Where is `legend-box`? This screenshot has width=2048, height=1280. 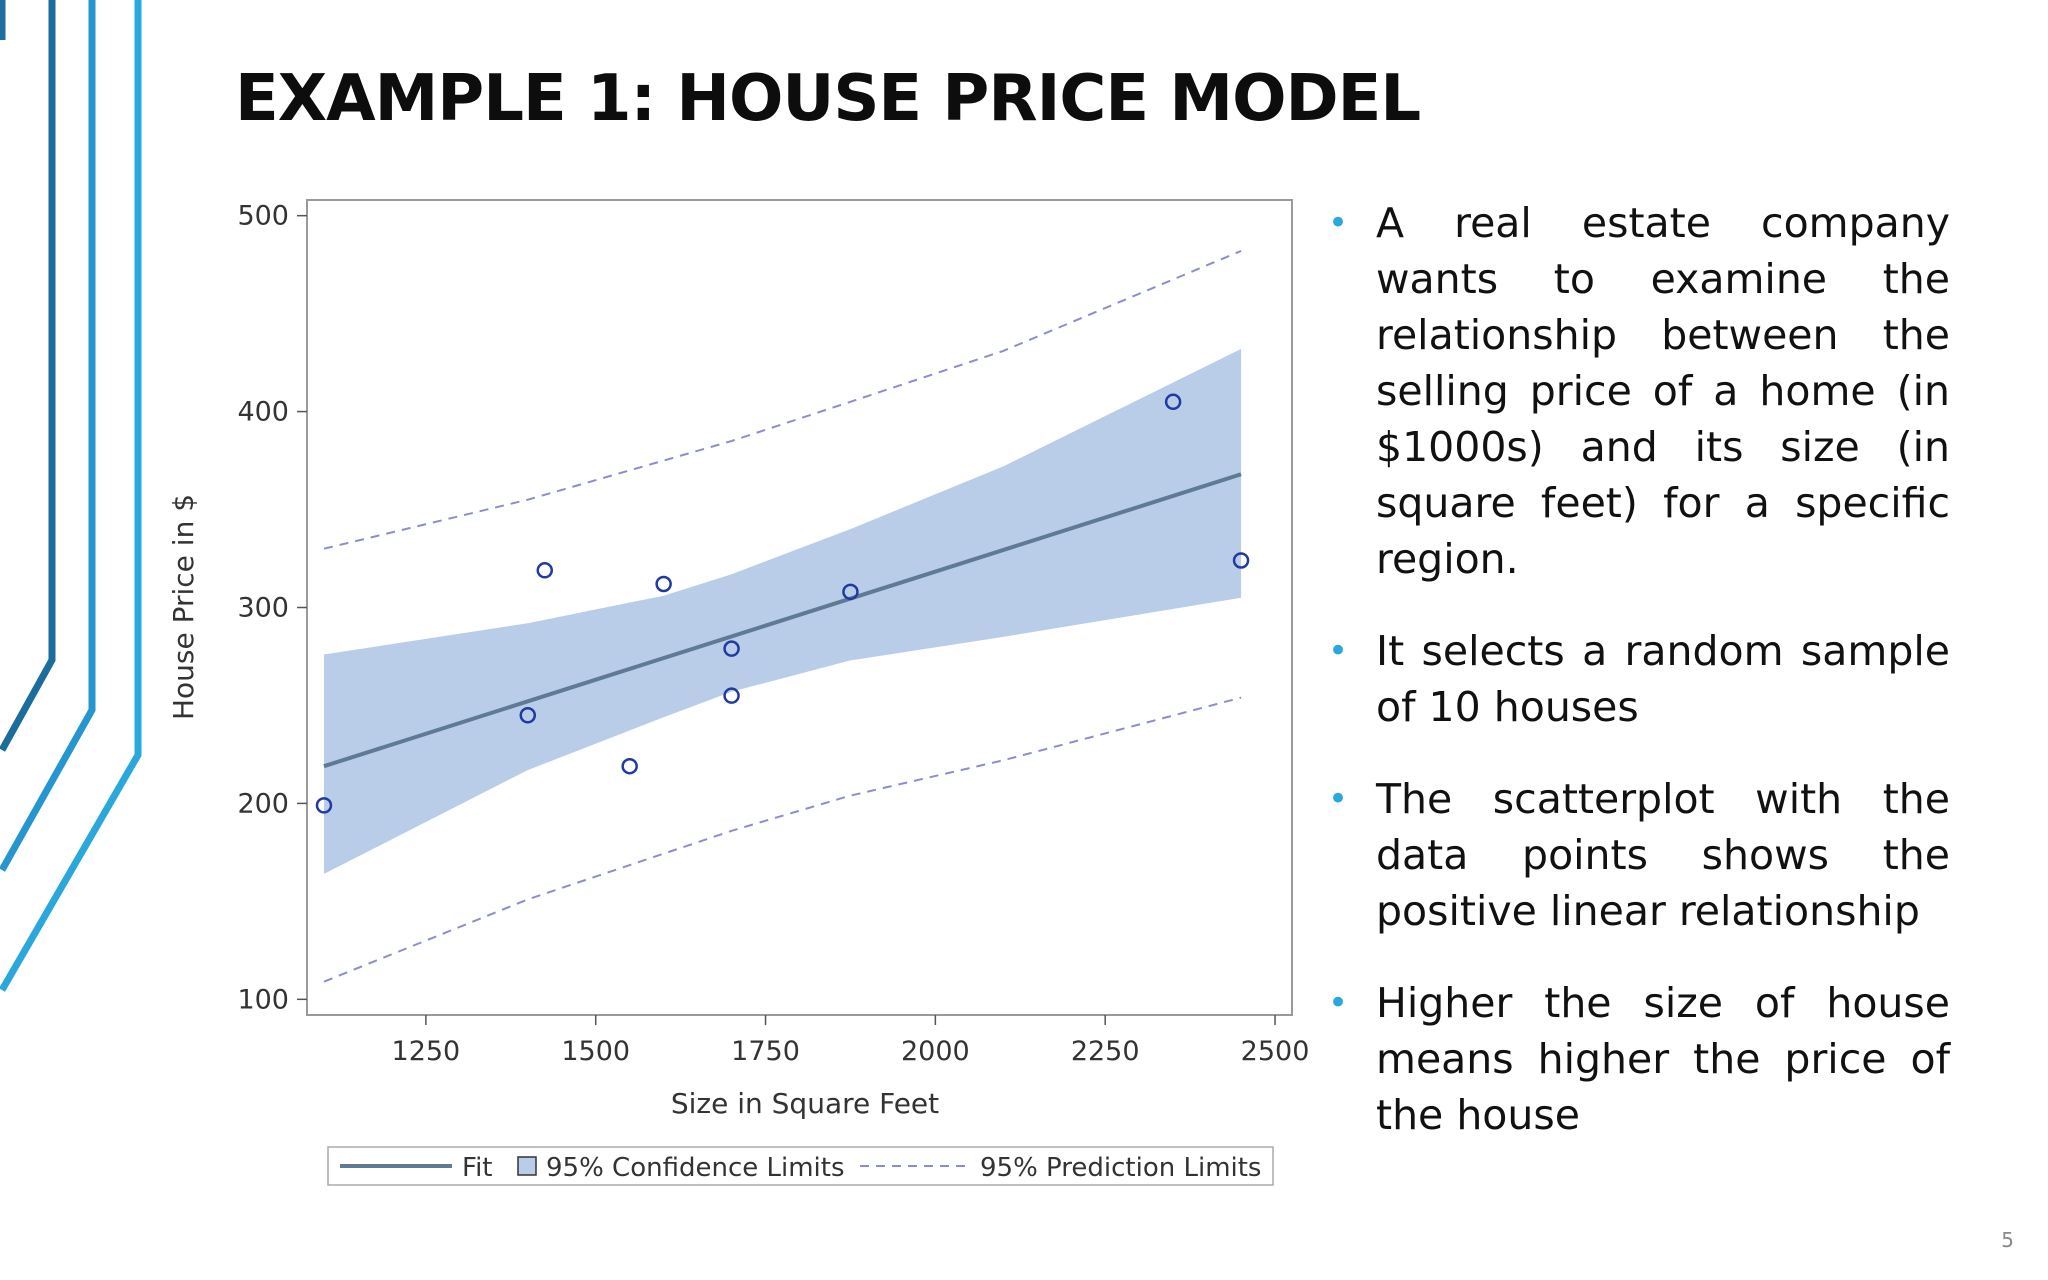 legend-box is located at coordinates (800, 1166).